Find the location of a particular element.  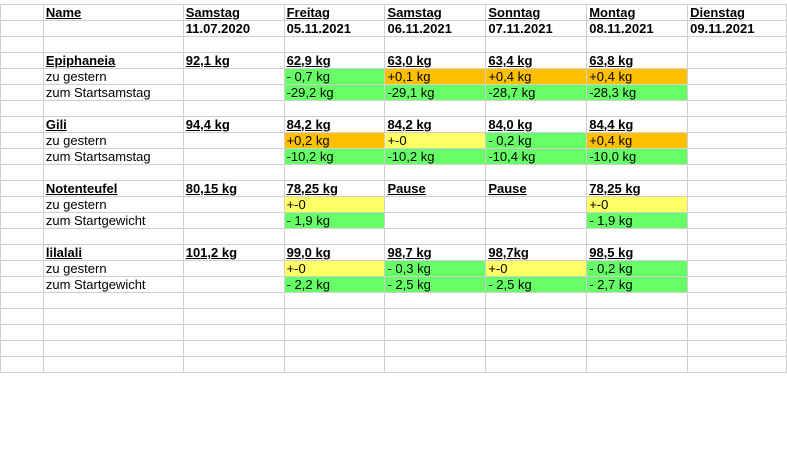

person-name: Gili is located at coordinates (113, 124).